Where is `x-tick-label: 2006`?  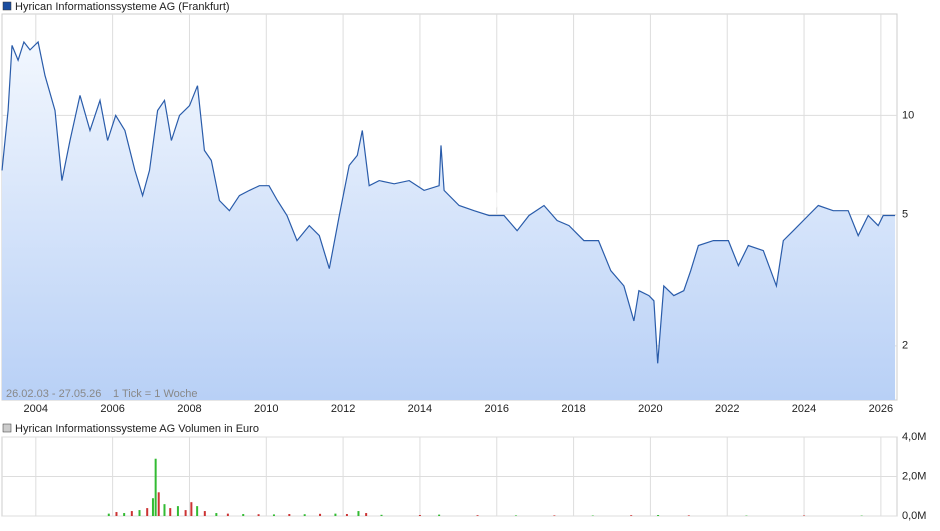
x-tick-label: 2006 is located at coordinates (112, 409).